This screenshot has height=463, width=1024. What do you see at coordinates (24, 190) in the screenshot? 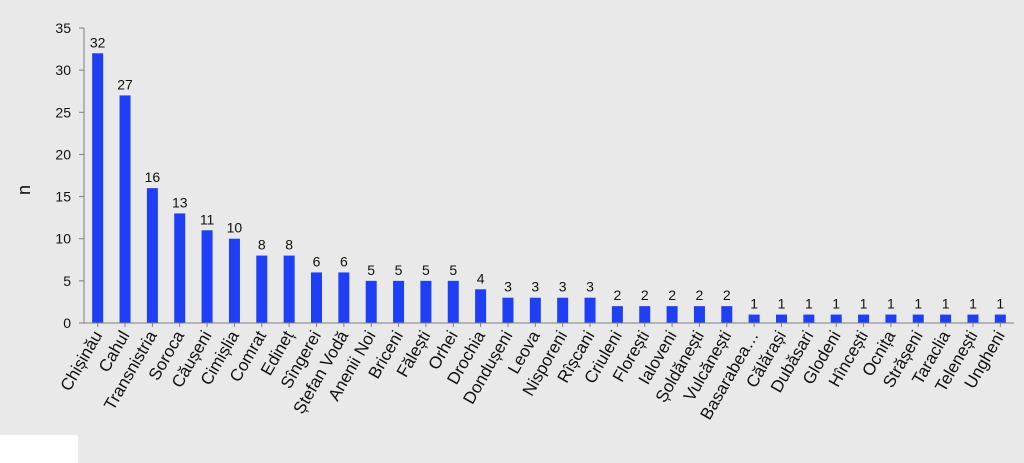
I see `y-axis-label: n` at bounding box center [24, 190].